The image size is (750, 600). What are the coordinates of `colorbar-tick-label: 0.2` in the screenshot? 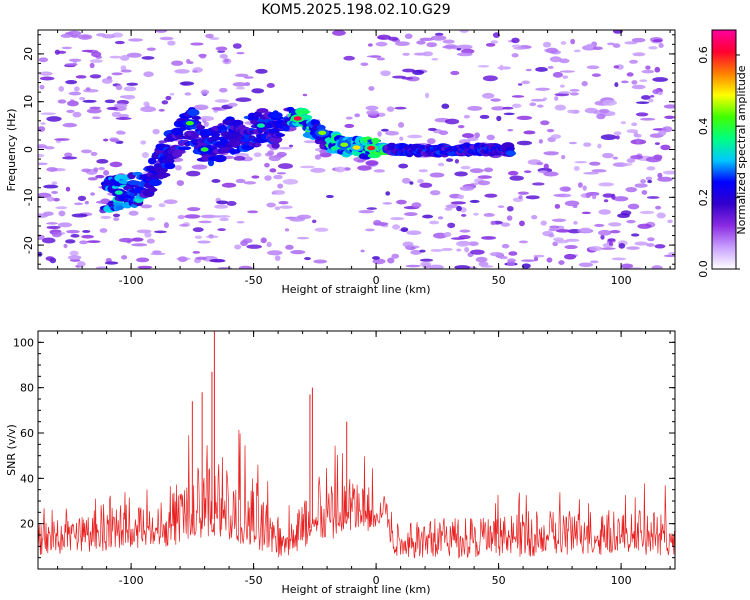 It's located at (703, 198).